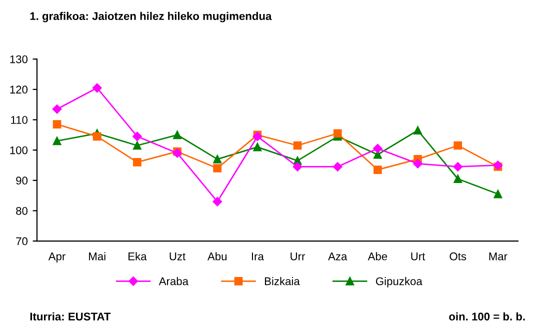 This screenshot has height=332, width=539. Describe the element at coordinates (399, 282) in the screenshot. I see `legend-label: Gipuzkoa` at that location.